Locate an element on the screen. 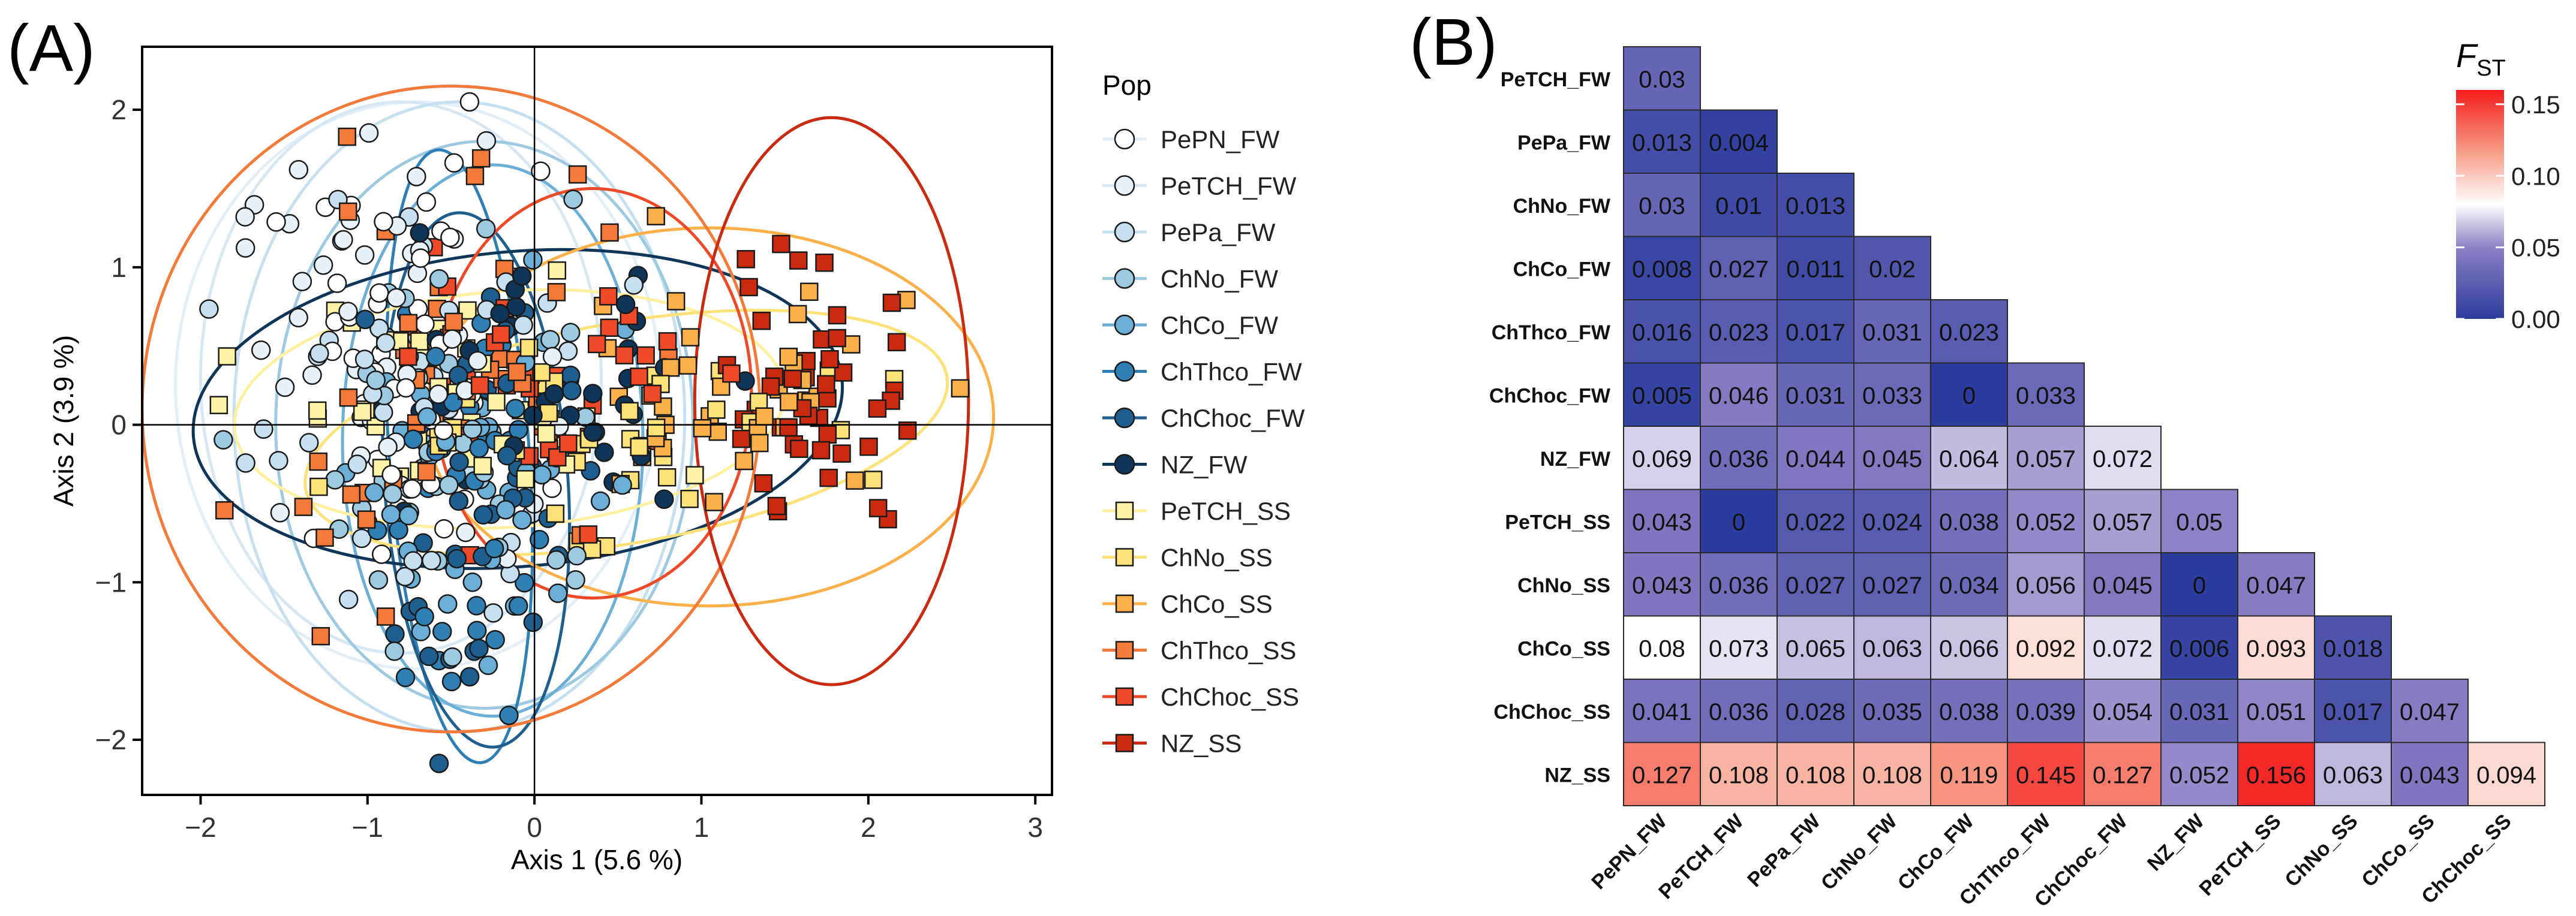  heatmap-cell-label: 0.063 is located at coordinates (2353, 775).